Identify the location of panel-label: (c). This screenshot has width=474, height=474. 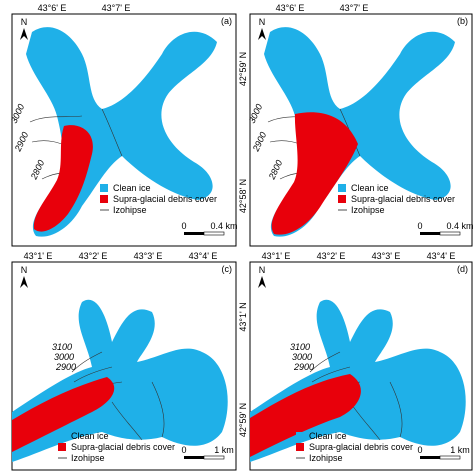
(227, 269).